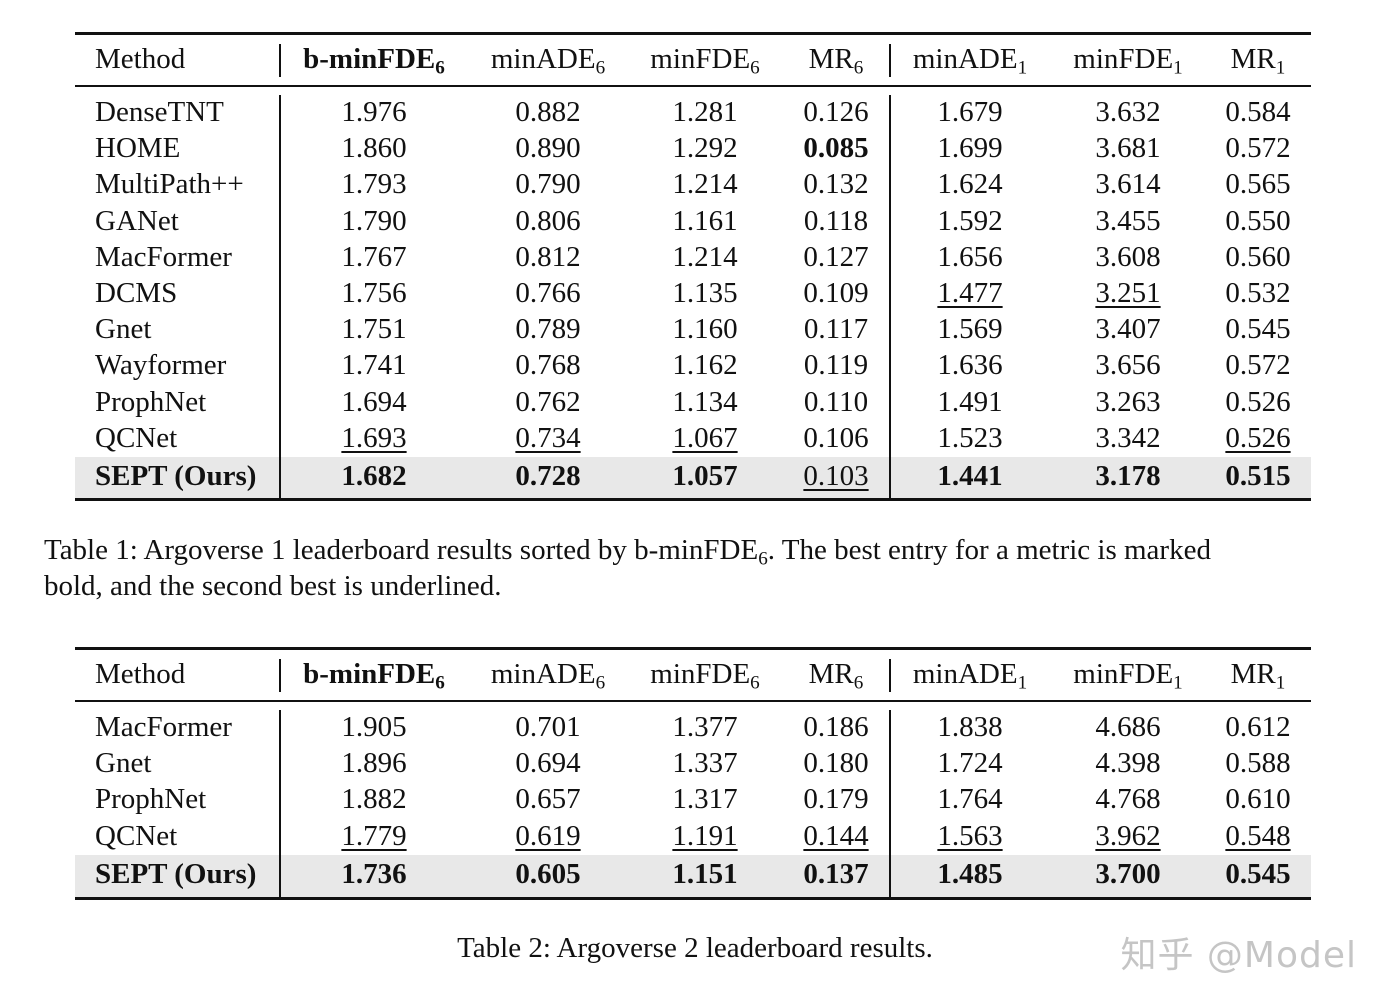  What do you see at coordinates (1258, 256) in the screenshot?
I see `cell-value: 0.560` at bounding box center [1258, 256].